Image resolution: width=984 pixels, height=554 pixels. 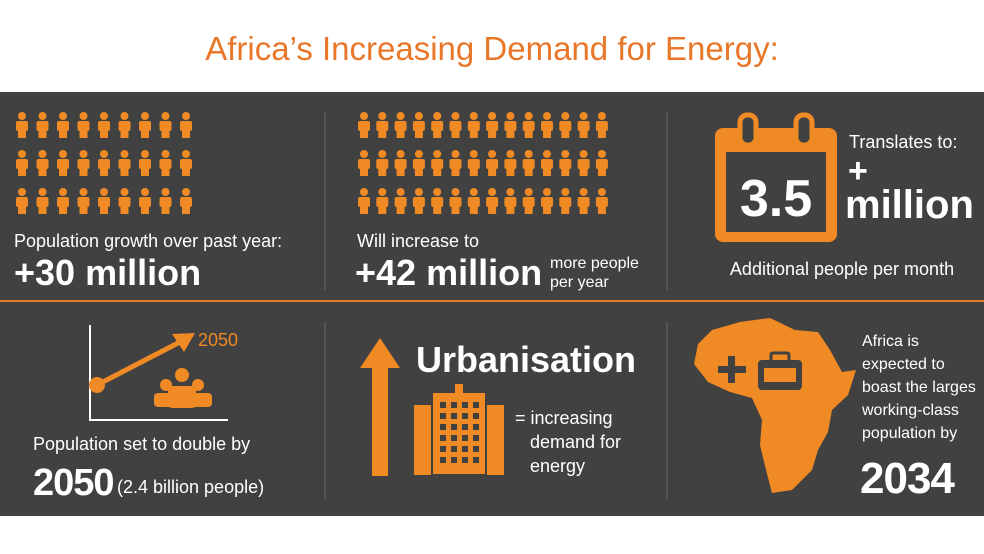 What do you see at coordinates (776, 199) in the screenshot?
I see `number: 3.5` at bounding box center [776, 199].